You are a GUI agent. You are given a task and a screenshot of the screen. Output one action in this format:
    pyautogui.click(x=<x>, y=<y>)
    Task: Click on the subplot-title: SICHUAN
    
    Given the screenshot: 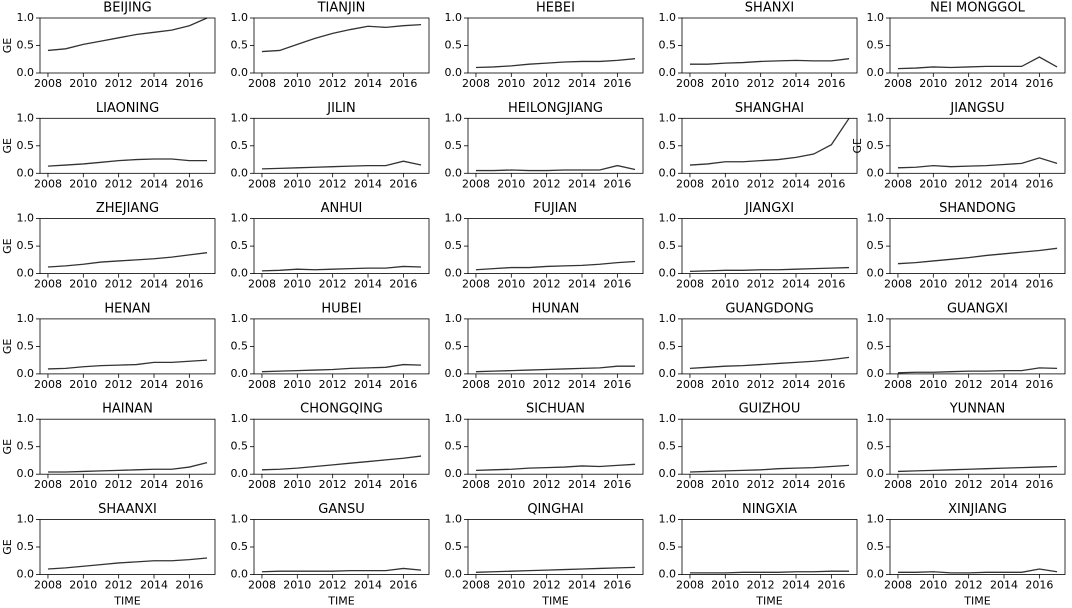 What is the action you would take?
    pyautogui.click(x=555, y=409)
    